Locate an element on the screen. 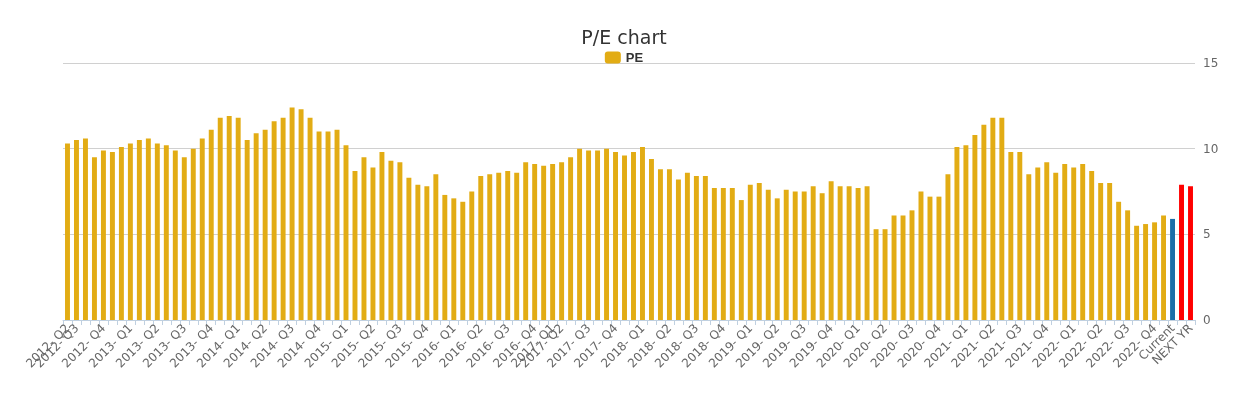  y-tick-label: 10 is located at coordinates (1211, 148).